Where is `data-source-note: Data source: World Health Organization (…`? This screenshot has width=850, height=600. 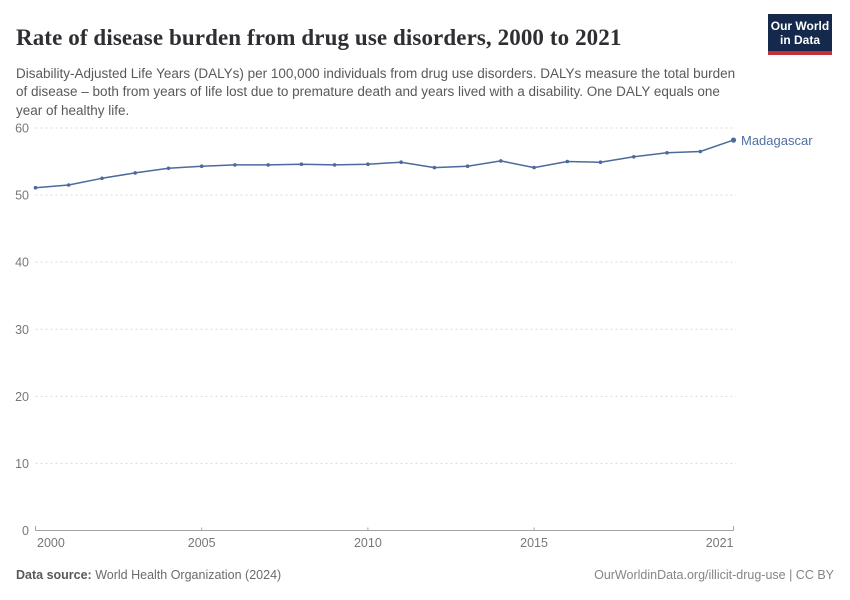
data-source-note: Data source: World Health Organization (… is located at coordinates (148, 575).